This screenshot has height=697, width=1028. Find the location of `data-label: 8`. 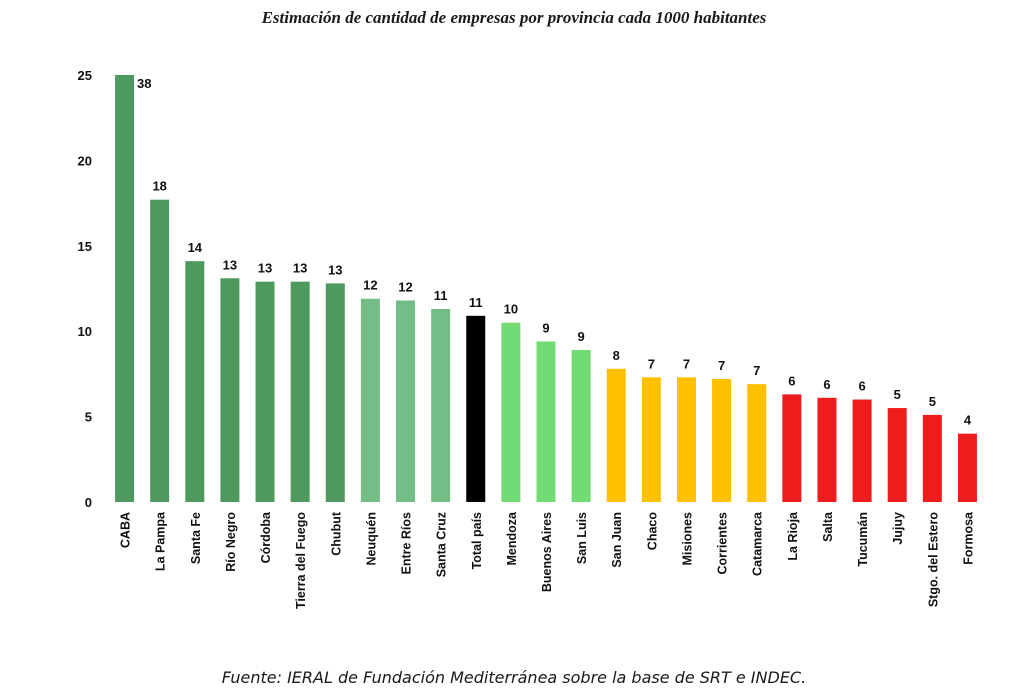

data-label: 8 is located at coordinates (616, 355).